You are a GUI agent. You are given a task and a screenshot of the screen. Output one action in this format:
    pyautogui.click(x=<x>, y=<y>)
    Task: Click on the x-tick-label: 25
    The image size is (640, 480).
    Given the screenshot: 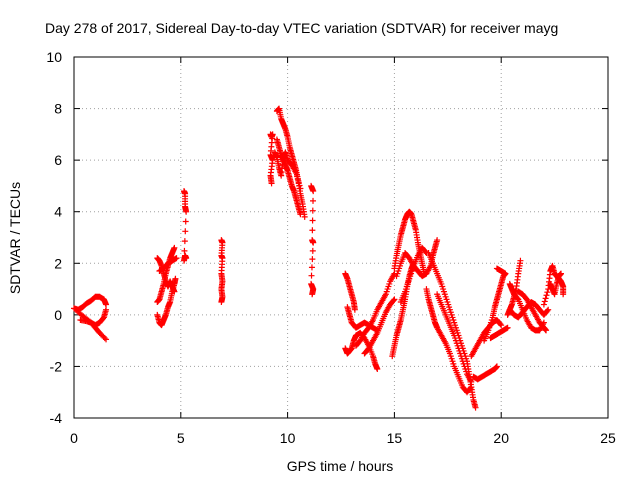 What is the action you would take?
    pyautogui.click(x=608, y=438)
    